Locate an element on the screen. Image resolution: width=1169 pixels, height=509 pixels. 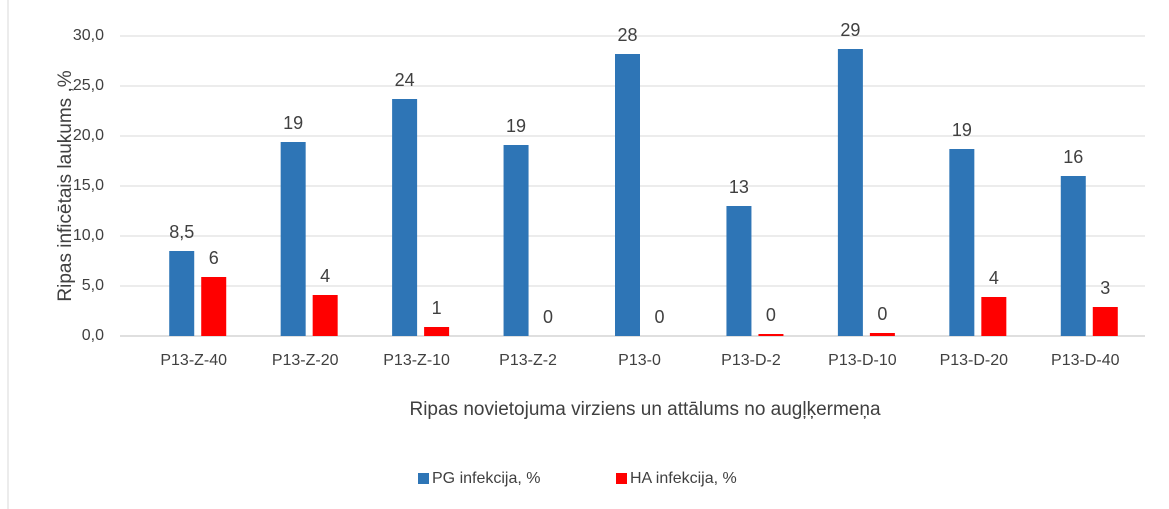
value-label: 24 is located at coordinates (405, 80).